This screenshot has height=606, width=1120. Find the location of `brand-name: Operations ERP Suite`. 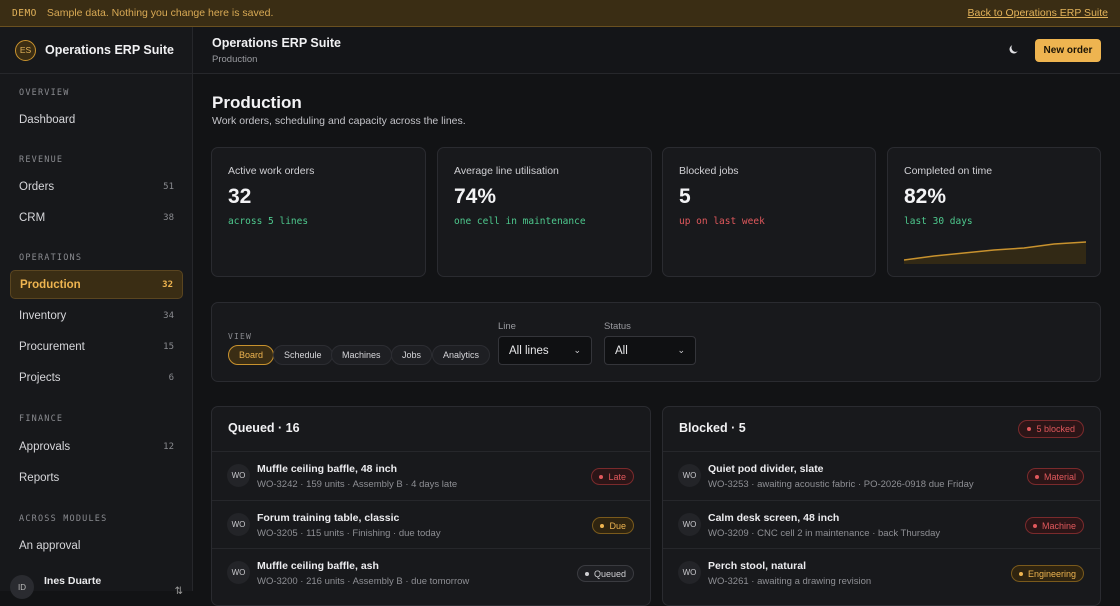

brand-name: Operations ERP Suite is located at coordinates (109, 50).